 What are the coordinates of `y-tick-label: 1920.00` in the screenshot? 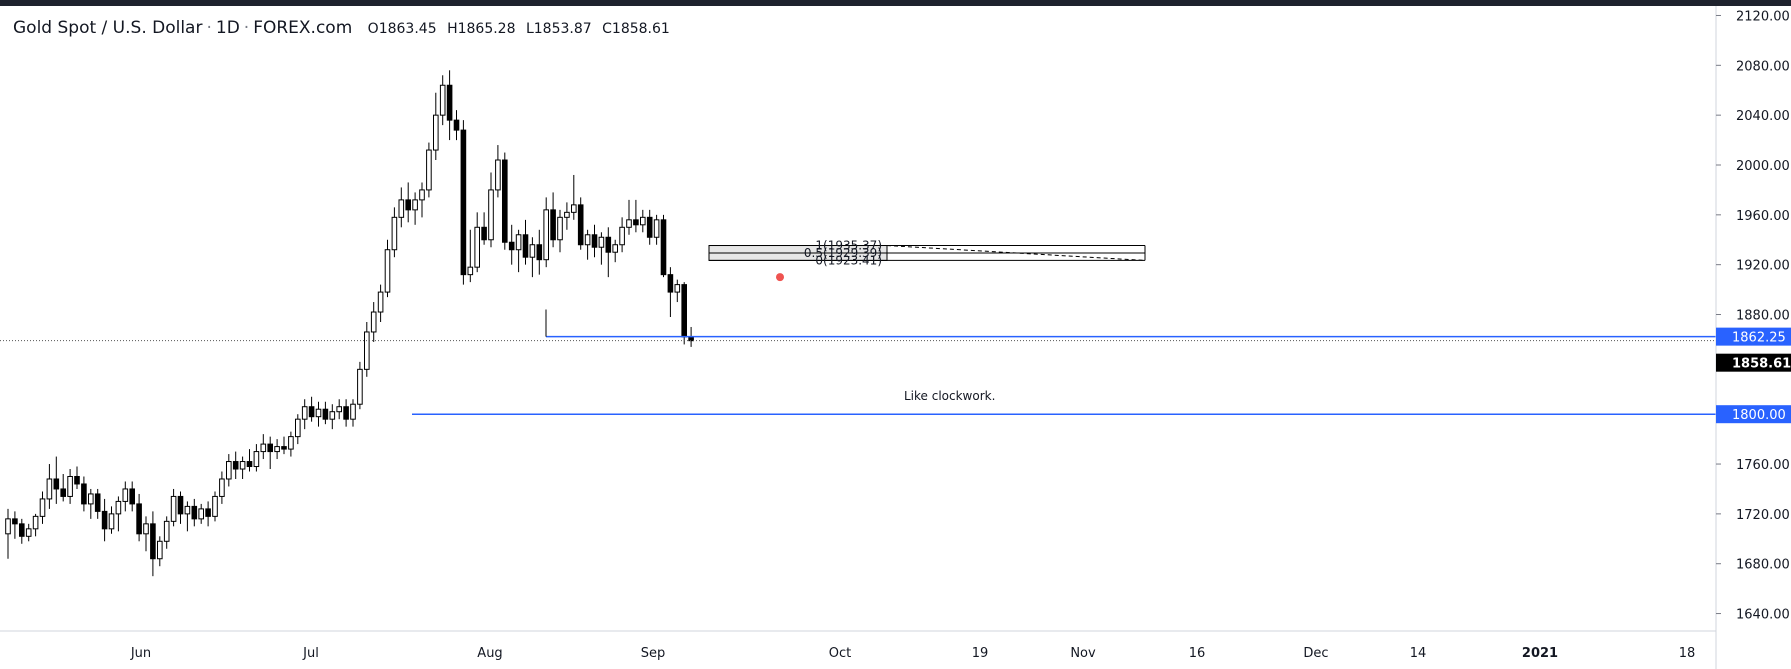 It's located at (1763, 266).